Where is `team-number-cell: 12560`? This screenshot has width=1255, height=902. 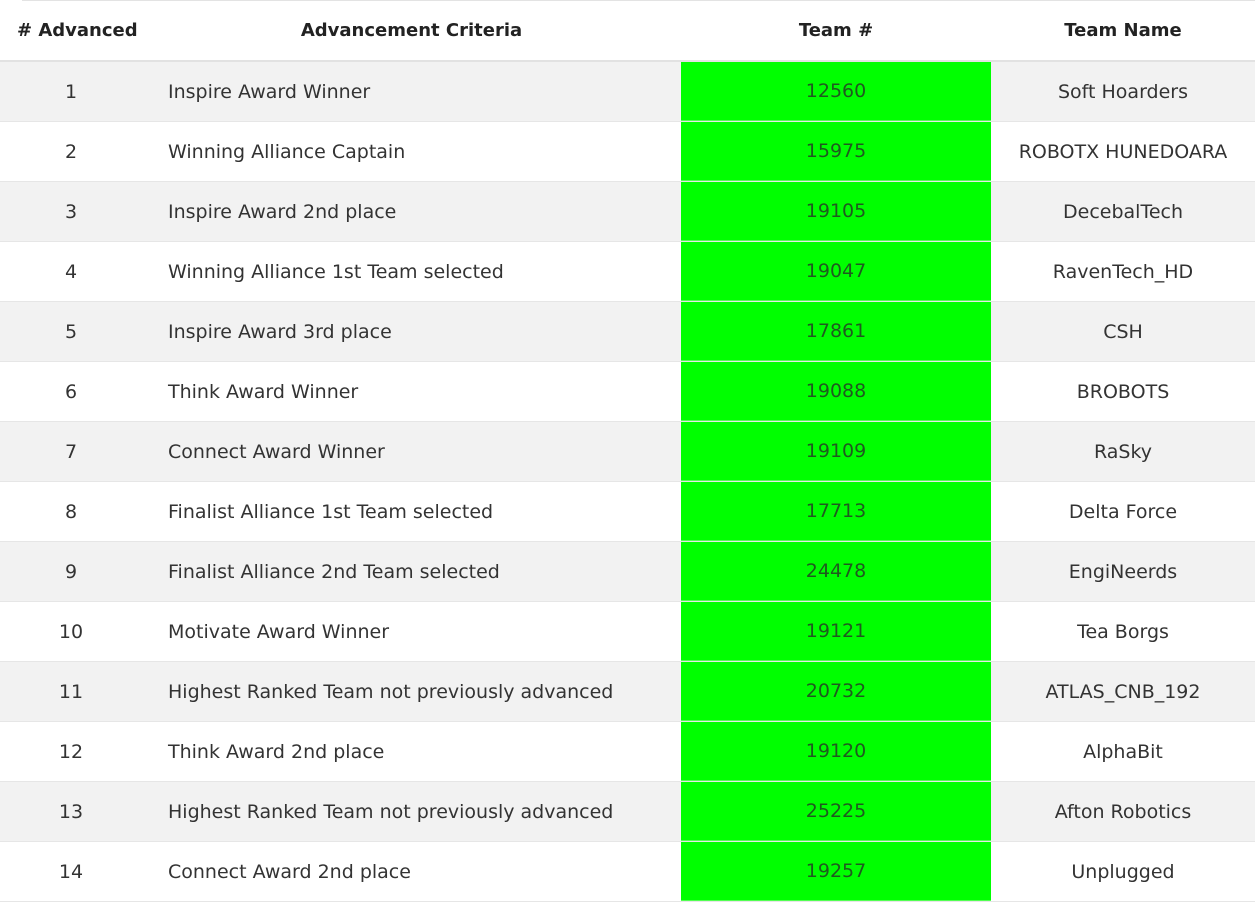 team-number-cell: 12560 is located at coordinates (836, 91).